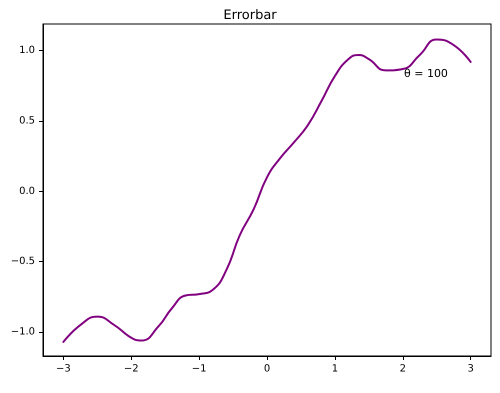  I want to click on annotation: θ = 100, so click(426, 73).